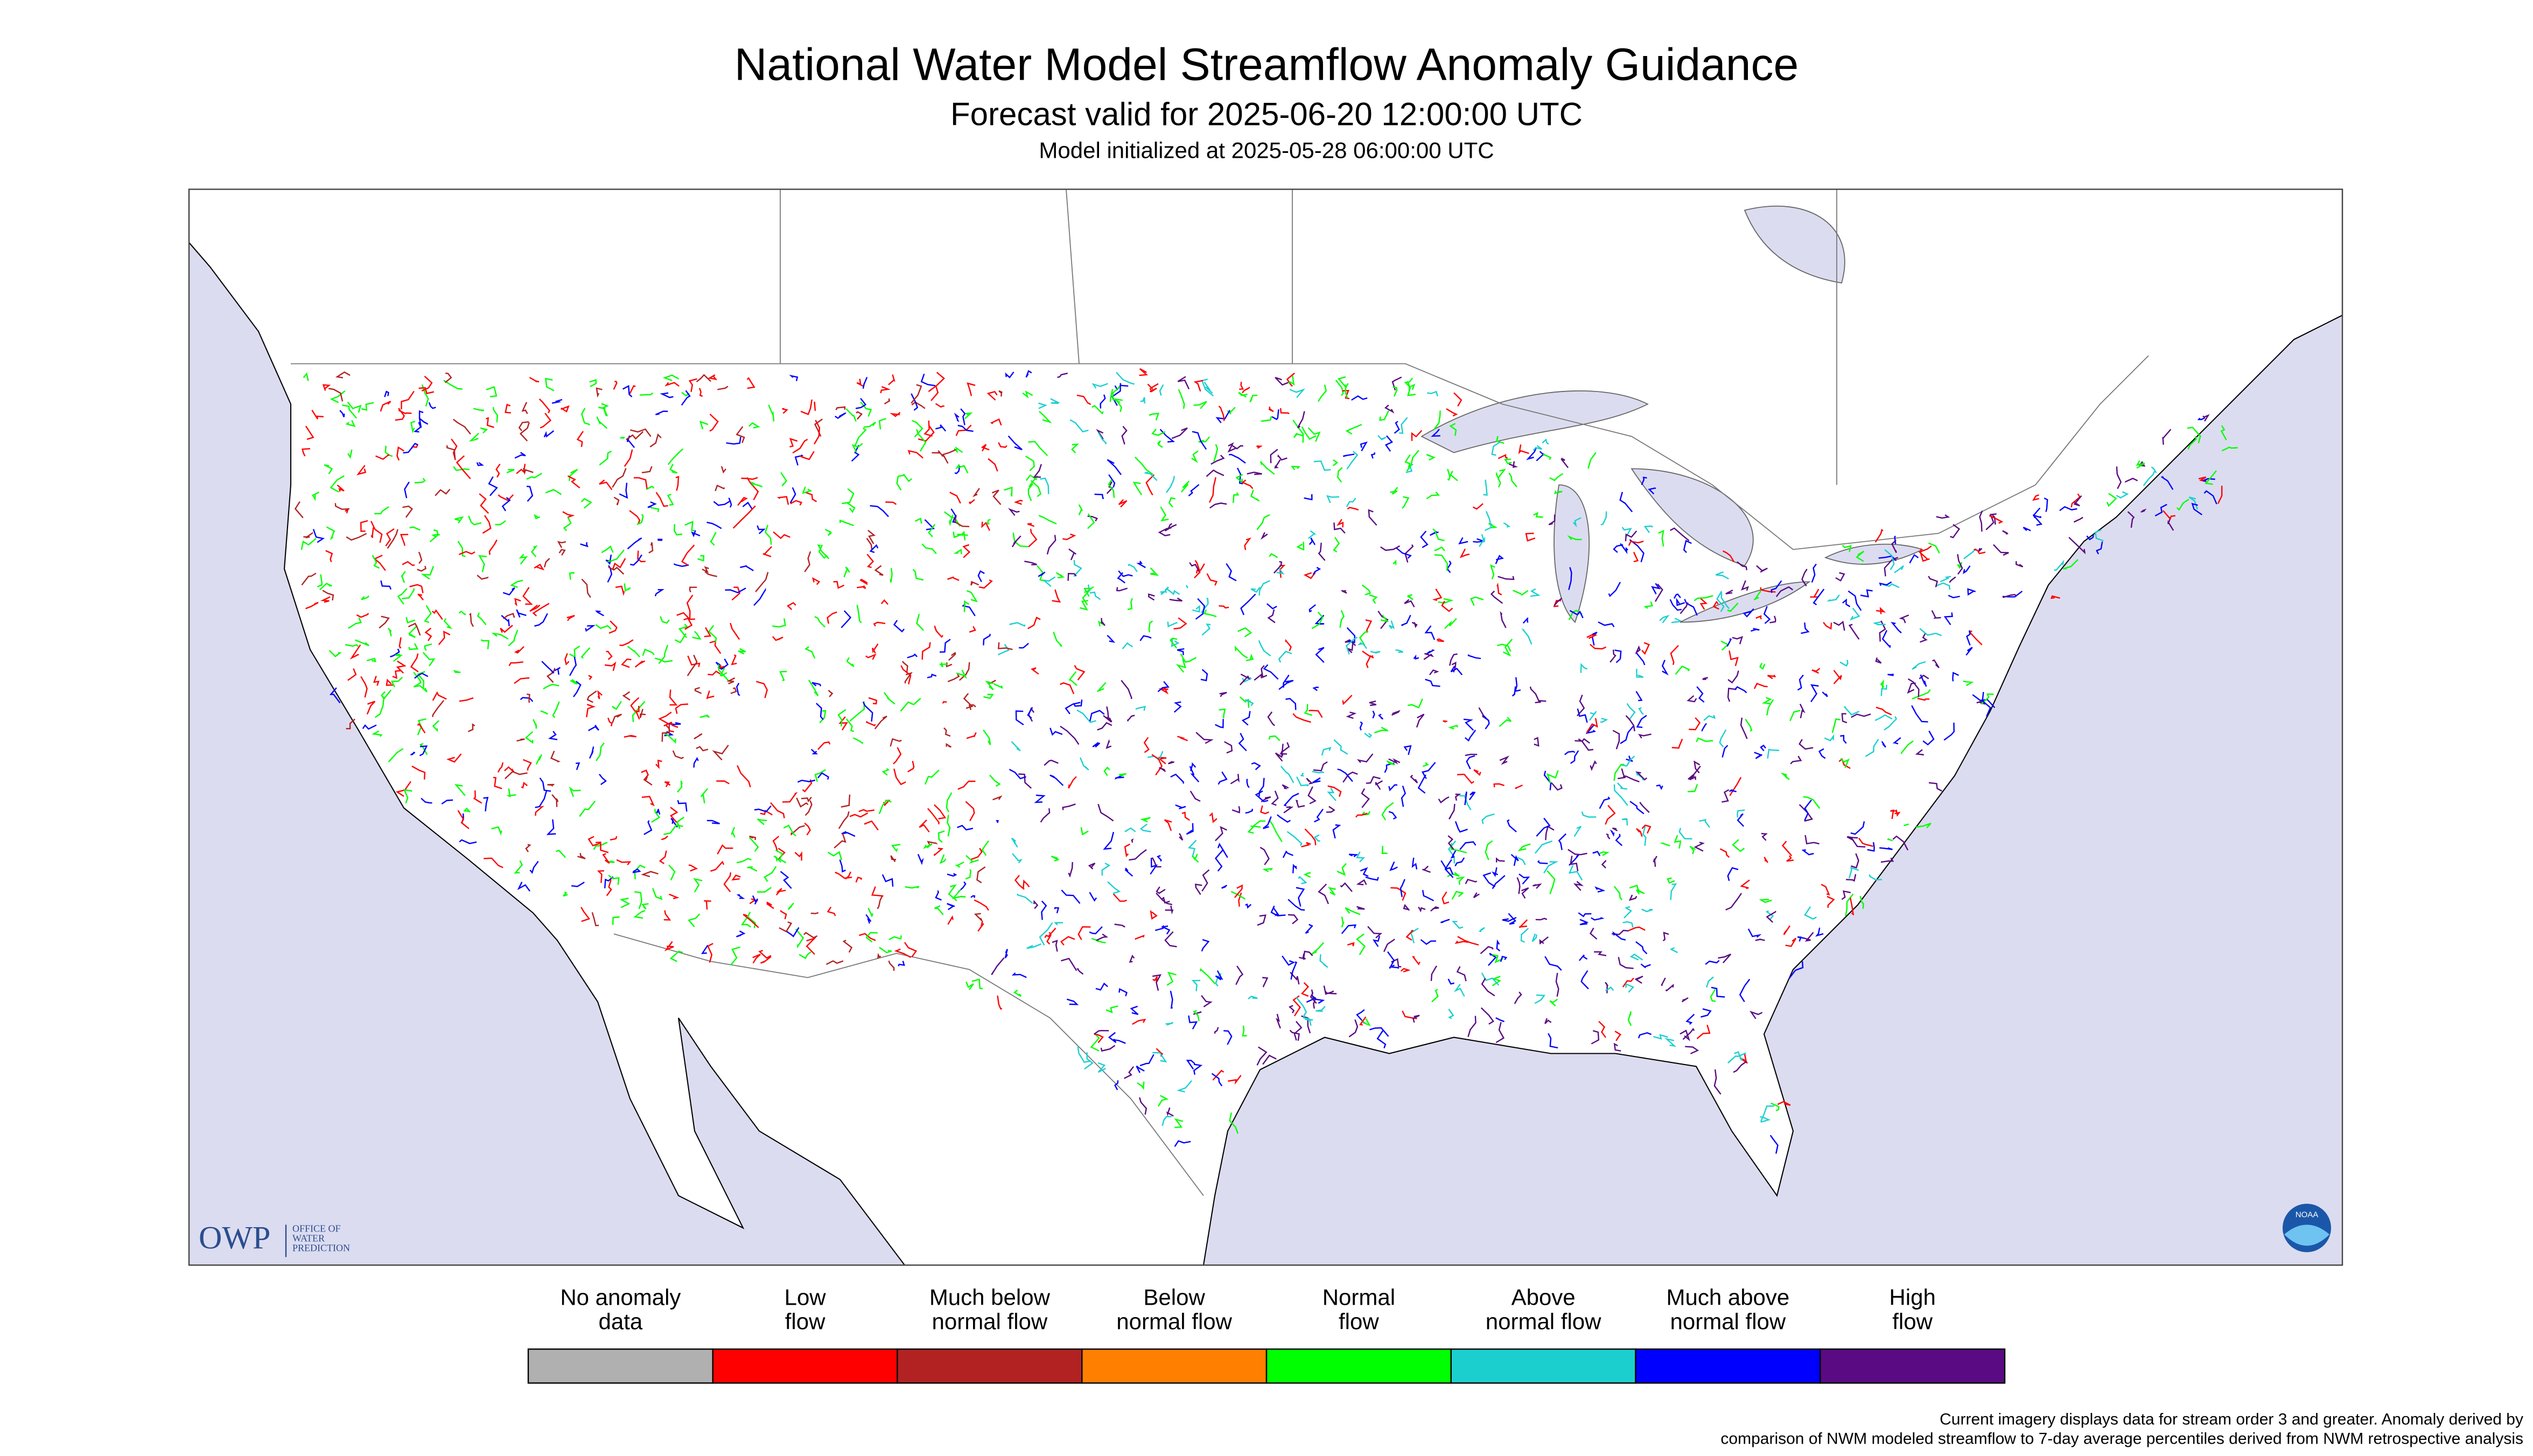  Describe the element at coordinates (1308, 337) in the screenshot. I see `province-borders` at that location.